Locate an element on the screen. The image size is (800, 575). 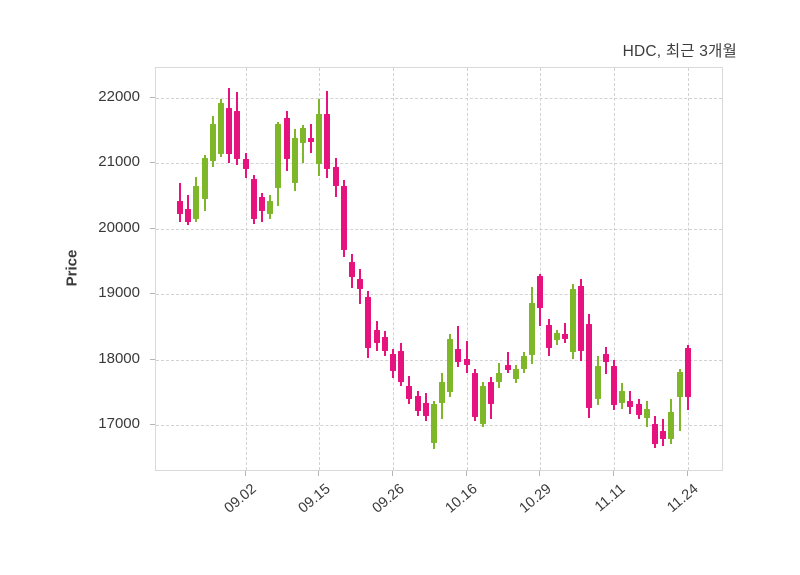
y-tick-label: 22000 is located at coordinates (119, 97).